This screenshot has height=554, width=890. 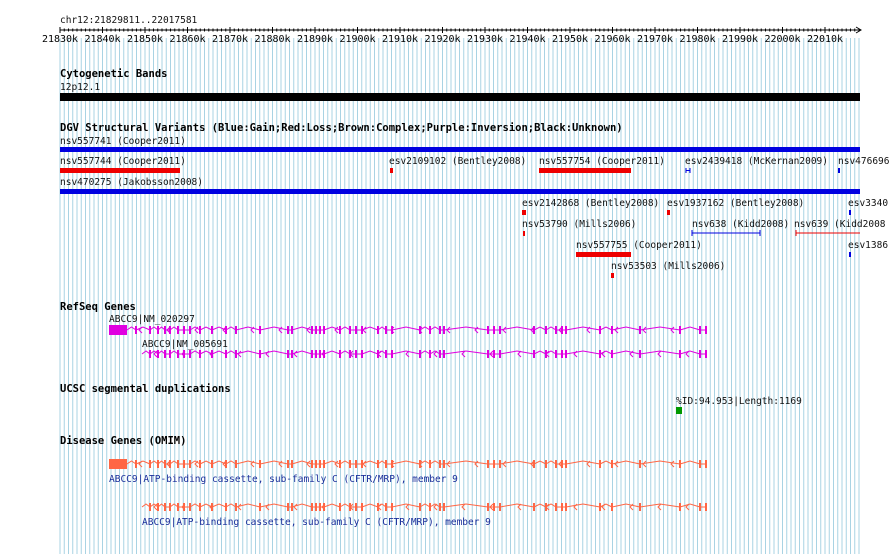 I want to click on dgv-label: esv1937162 (Bentley2008), so click(x=736, y=203).